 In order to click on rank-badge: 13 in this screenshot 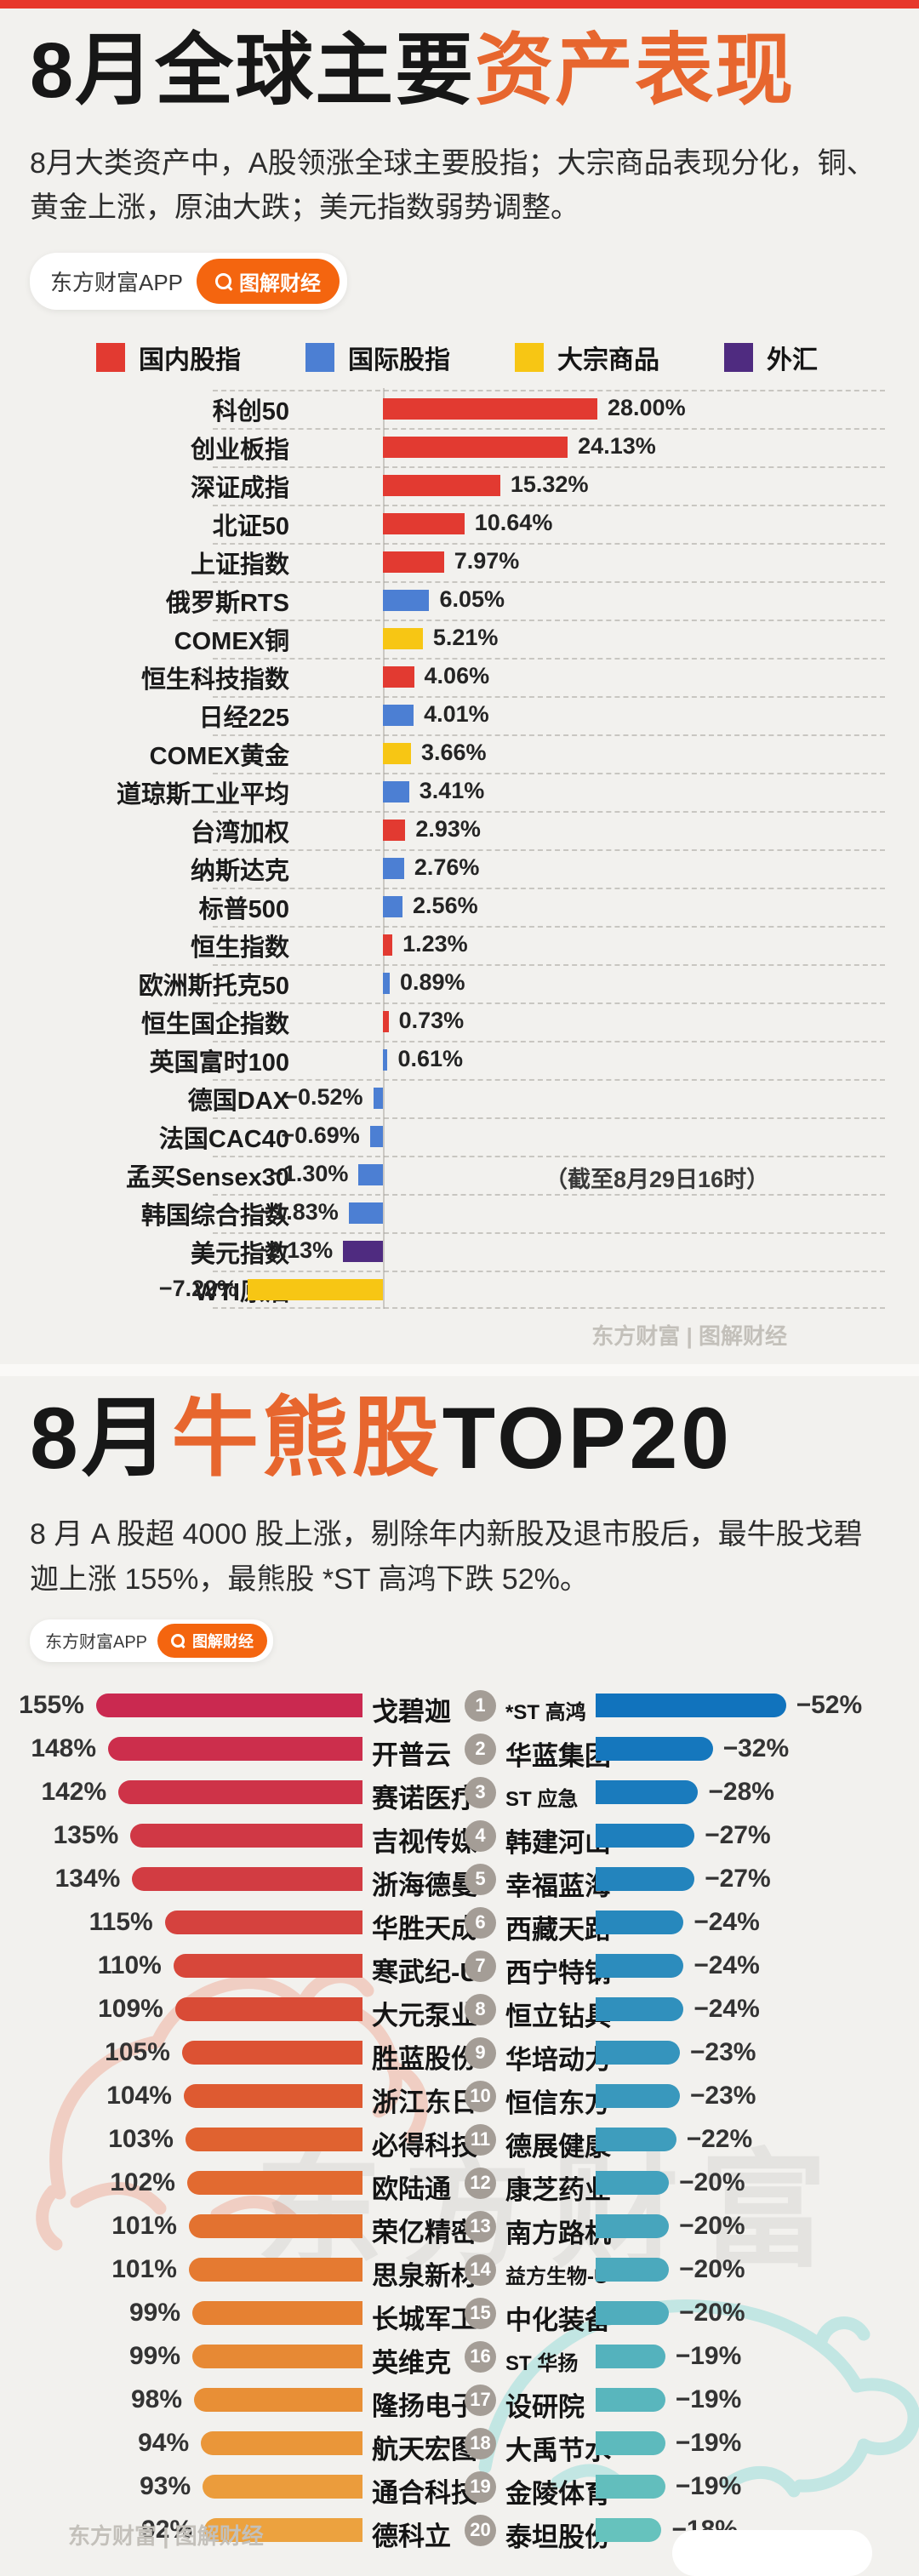, I will do `click(481, 2226)`.